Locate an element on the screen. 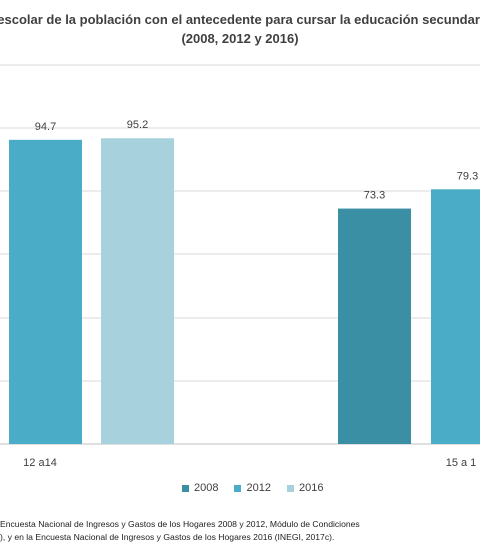 This screenshot has height=554, width=480. legend-item-2016: 2016 is located at coordinates (305, 488).